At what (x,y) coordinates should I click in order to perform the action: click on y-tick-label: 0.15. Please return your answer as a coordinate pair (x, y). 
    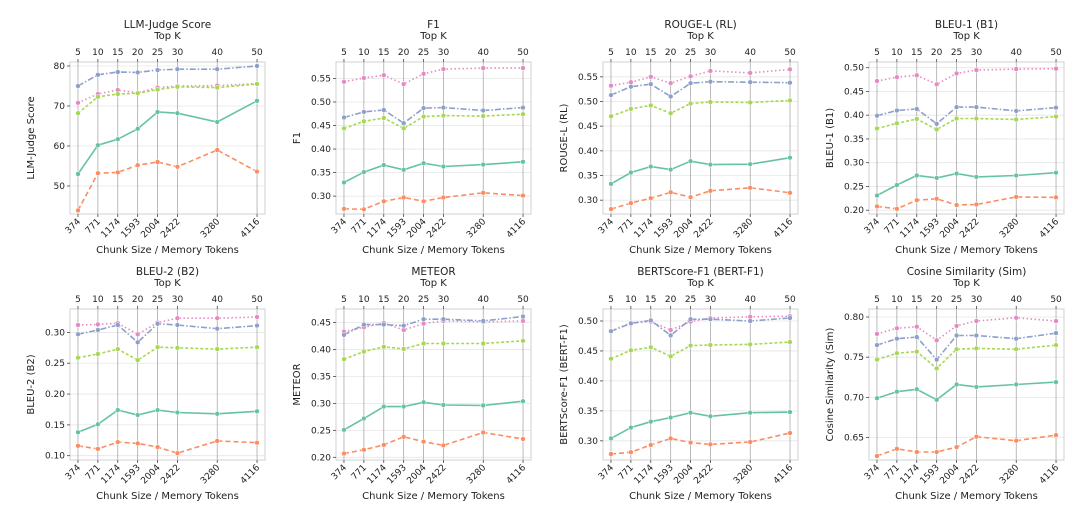
    Looking at the image, I should click on (55, 426).